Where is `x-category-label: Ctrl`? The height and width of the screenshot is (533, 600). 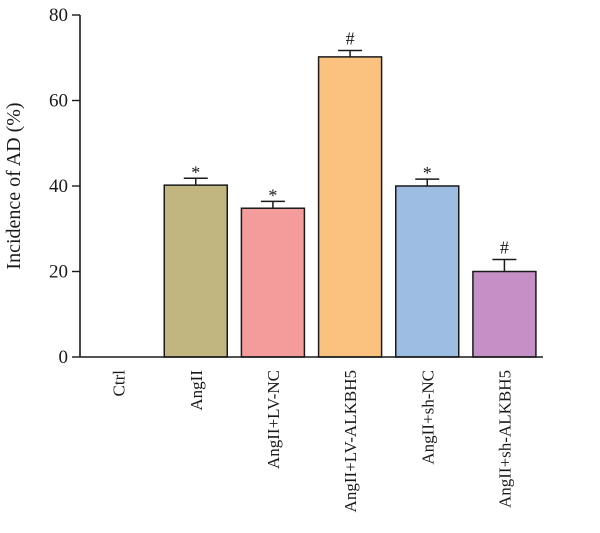
x-category-label: Ctrl is located at coordinates (119, 383).